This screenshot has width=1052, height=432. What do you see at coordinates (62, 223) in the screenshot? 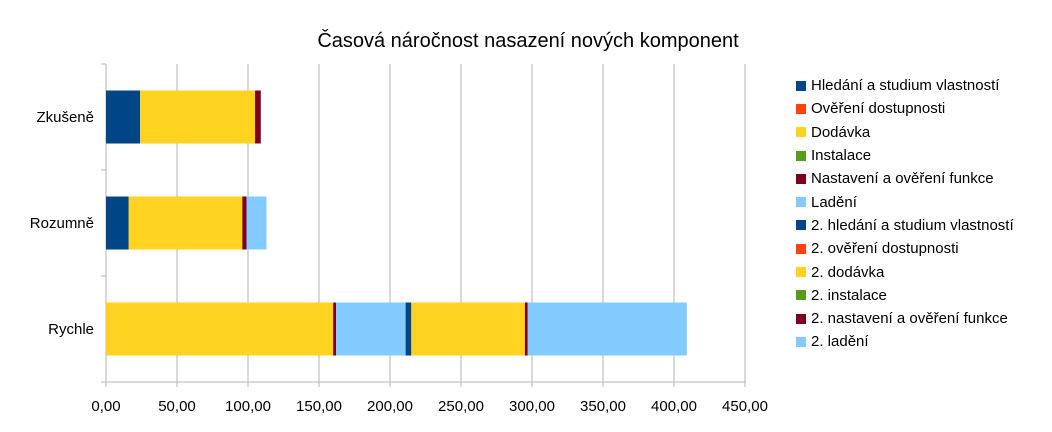
I see `y-category-label: Rozumně` at bounding box center [62, 223].